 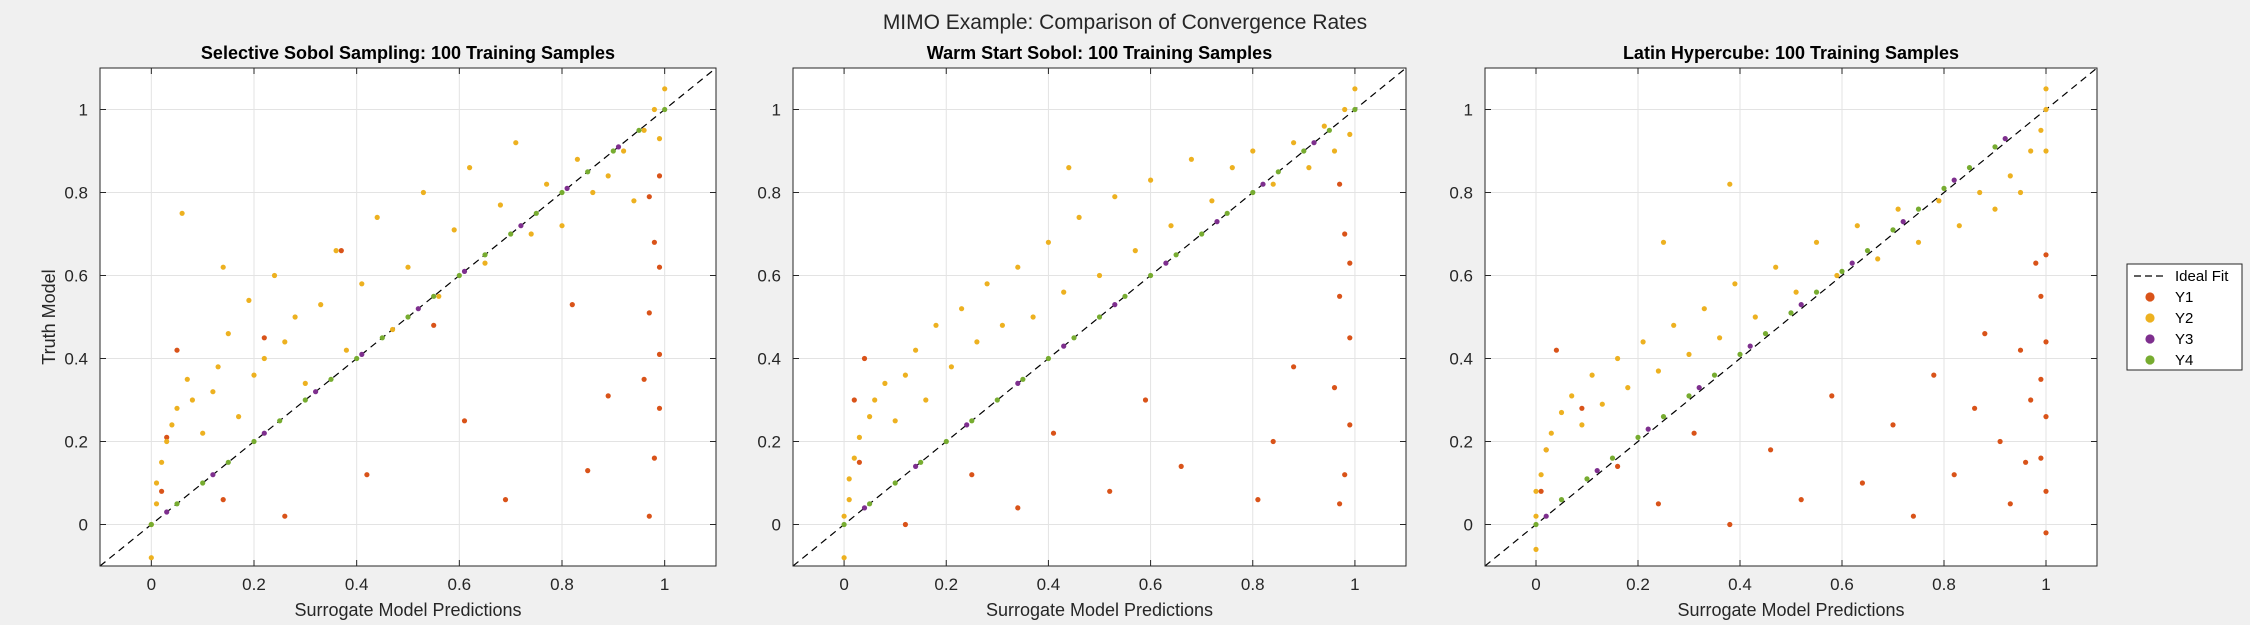 I want to click on x-tick-label: 0.4, so click(x=1740, y=584).